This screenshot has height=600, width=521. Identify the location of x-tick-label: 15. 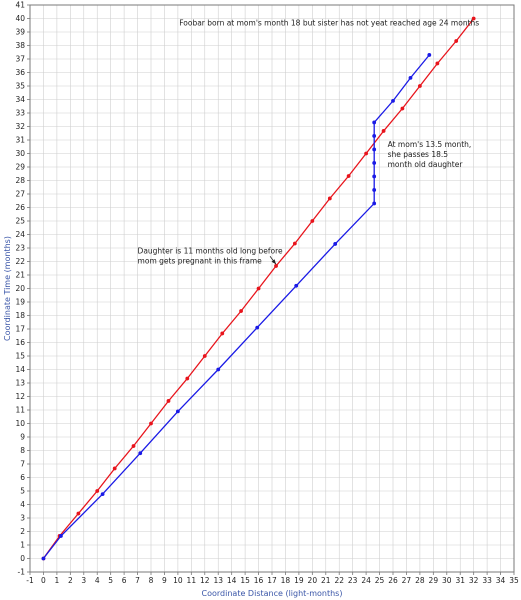
(245, 580).